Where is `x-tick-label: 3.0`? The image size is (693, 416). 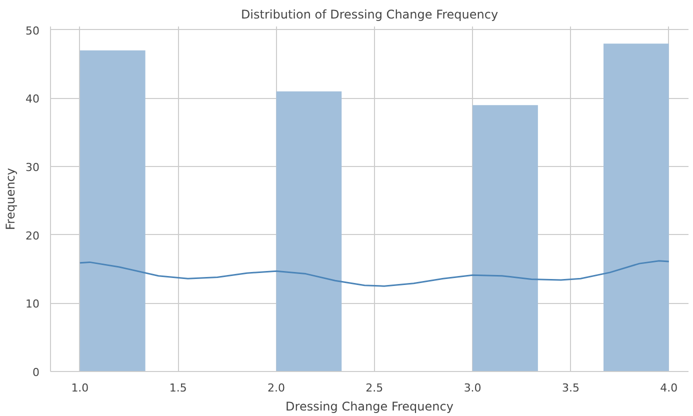
x-tick-label: 3.0 is located at coordinates (473, 388).